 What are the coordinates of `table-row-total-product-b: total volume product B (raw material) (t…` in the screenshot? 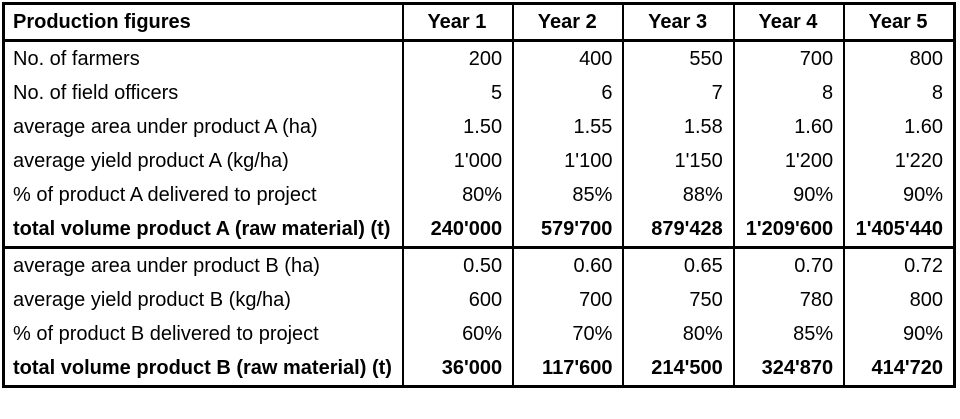 It's located at (479, 369).